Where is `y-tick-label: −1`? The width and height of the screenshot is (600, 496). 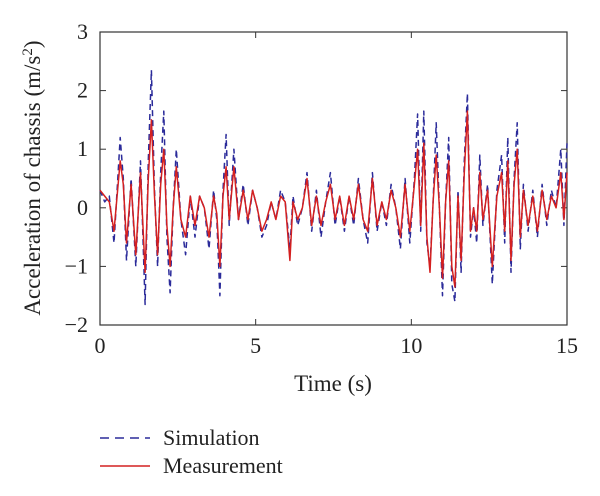 y-tick-label: −1 is located at coordinates (76, 265).